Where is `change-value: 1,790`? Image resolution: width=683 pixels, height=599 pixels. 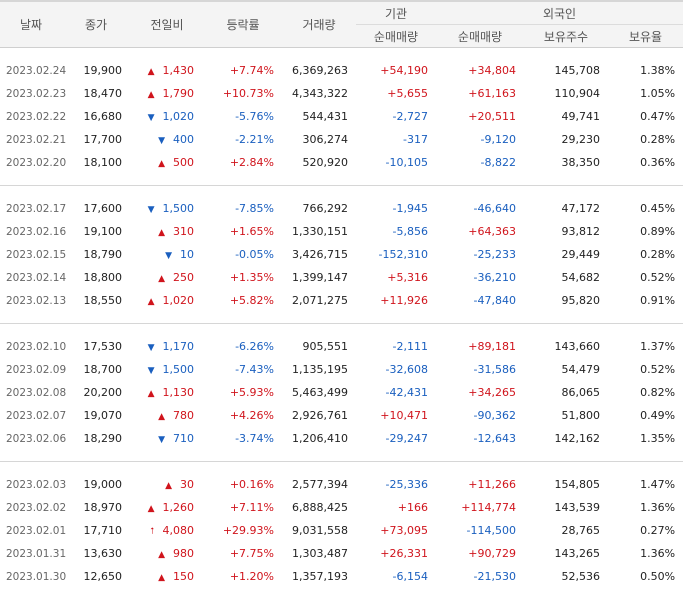 change-value: 1,790 is located at coordinates (179, 93).